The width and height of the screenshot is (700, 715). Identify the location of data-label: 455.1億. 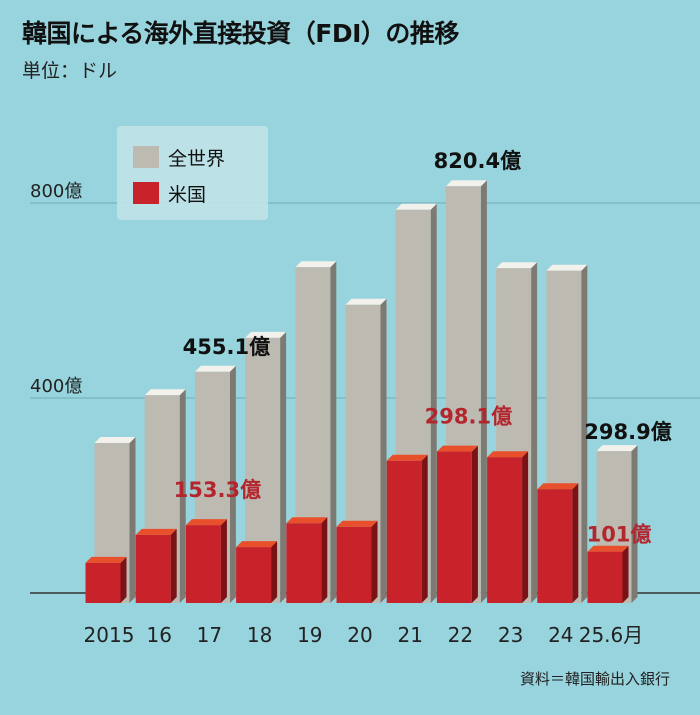
(226, 347).